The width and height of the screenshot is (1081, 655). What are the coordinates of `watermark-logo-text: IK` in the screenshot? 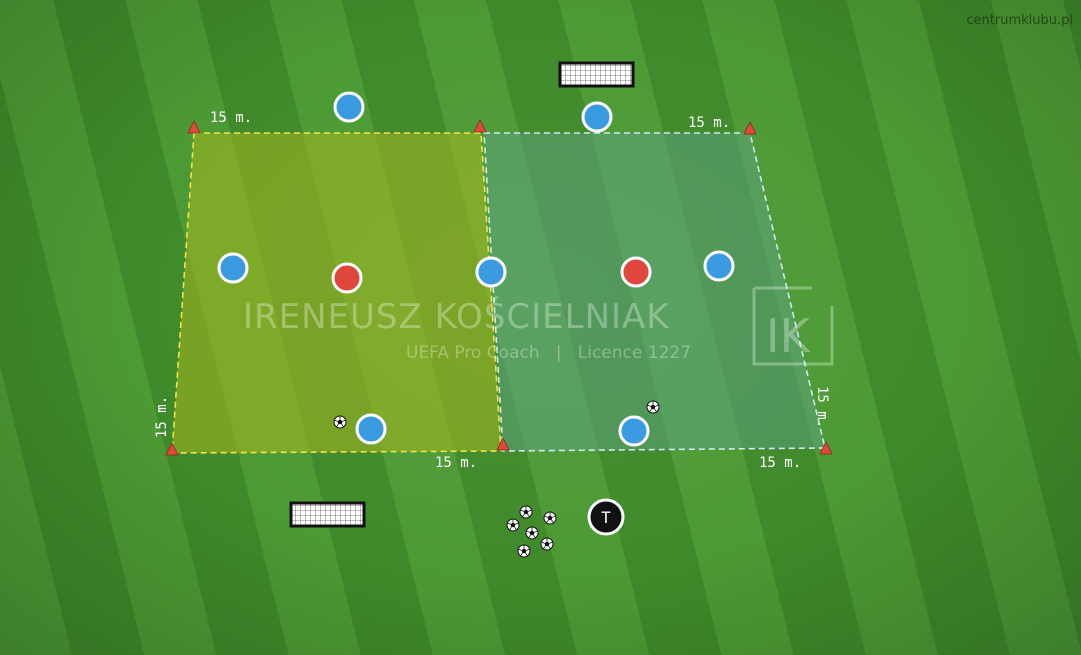 It's located at (789, 336).